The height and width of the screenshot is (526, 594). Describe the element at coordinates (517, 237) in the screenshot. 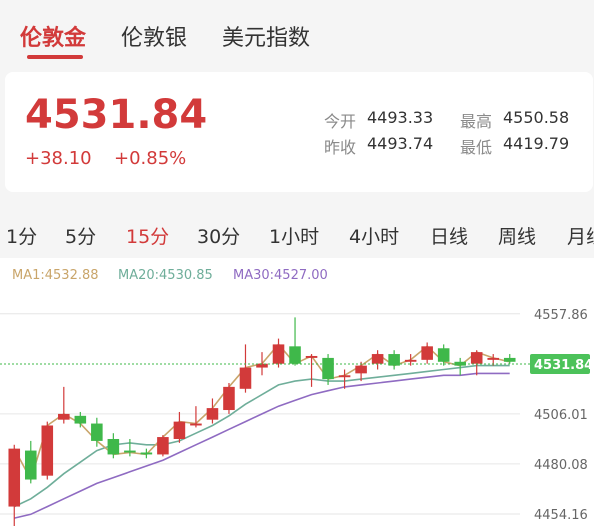

I see `period-weekly: 周线` at that location.